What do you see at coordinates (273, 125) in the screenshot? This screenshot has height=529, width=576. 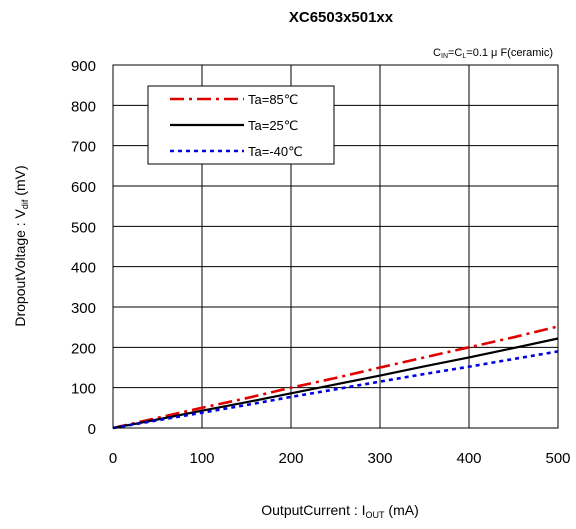 I see `legend-label-1: Ta=25℃` at bounding box center [273, 125].